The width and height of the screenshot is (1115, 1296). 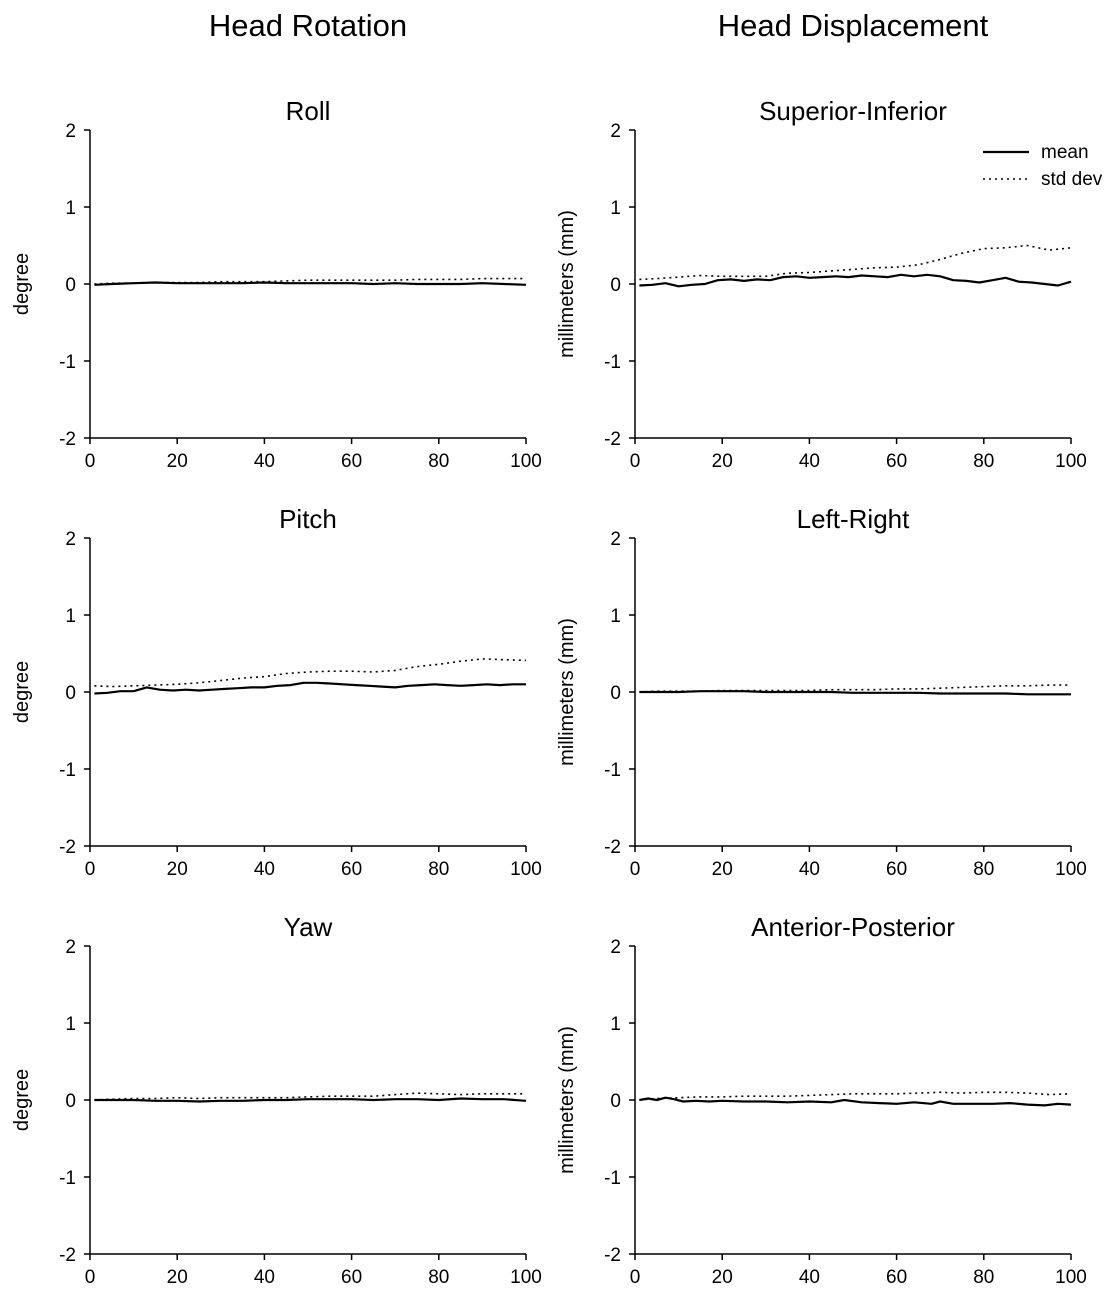 What do you see at coordinates (853, 25) in the screenshot?
I see `column-title-head-displacement: Head Displacement` at bounding box center [853, 25].